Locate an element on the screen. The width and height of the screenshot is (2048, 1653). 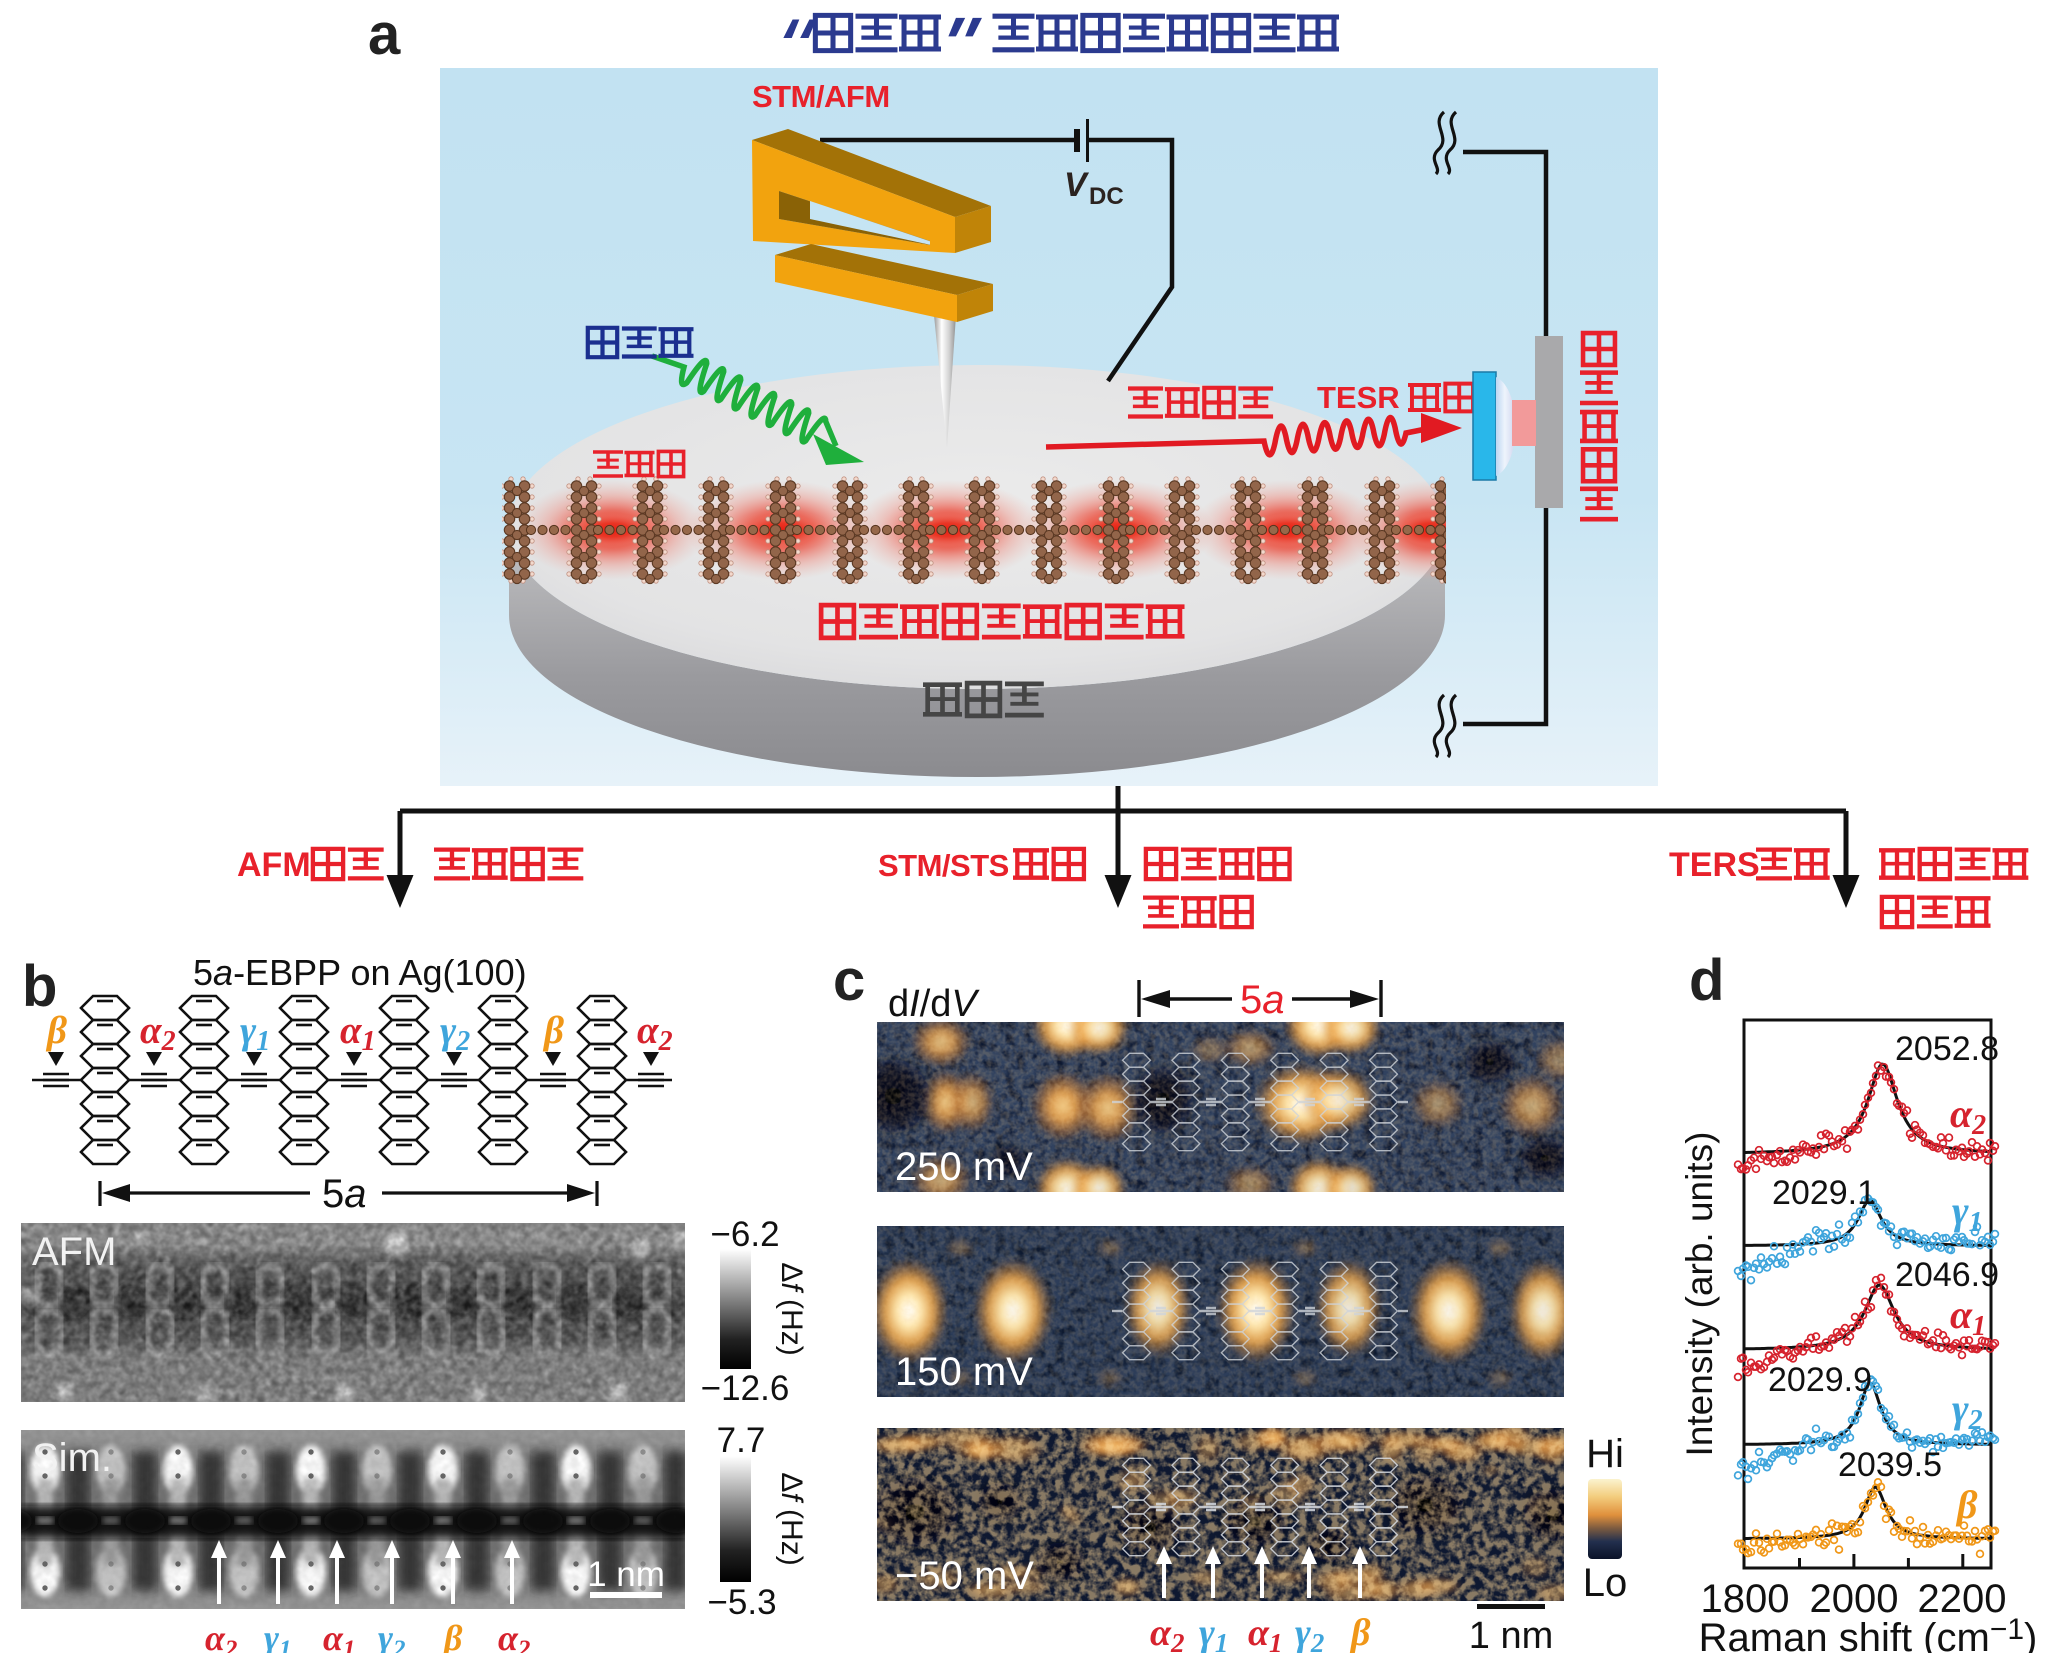
svg-text: 2029.1 is located at coordinates (1824, 1193).